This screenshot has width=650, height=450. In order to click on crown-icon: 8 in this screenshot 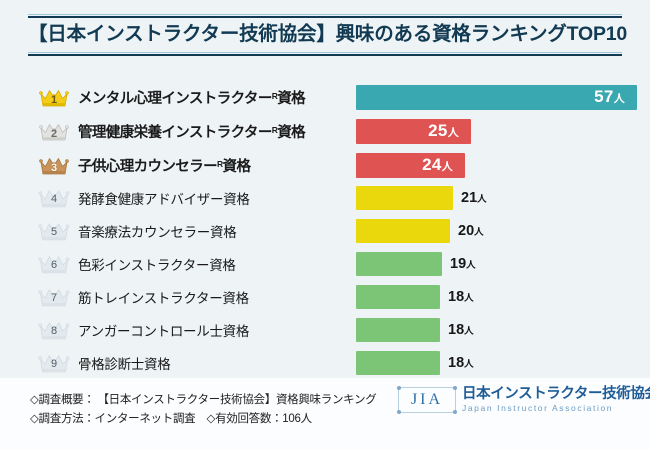, I will do `click(54, 330)`.